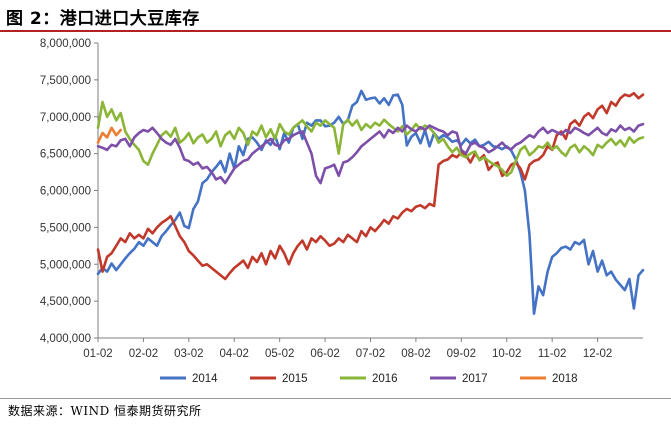 This screenshot has height=425, width=671. I want to click on series-line-2018, so click(109, 135).